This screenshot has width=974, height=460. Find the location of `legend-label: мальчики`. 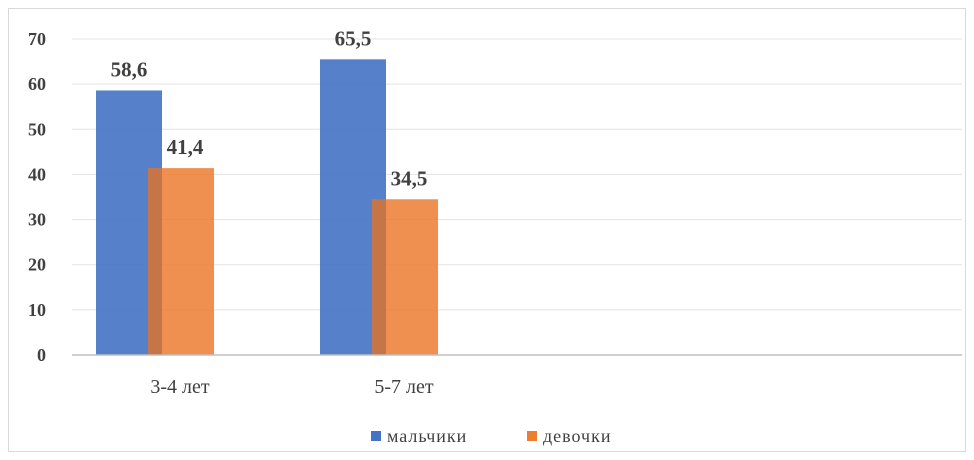

legend-label: мальчики is located at coordinates (427, 436).